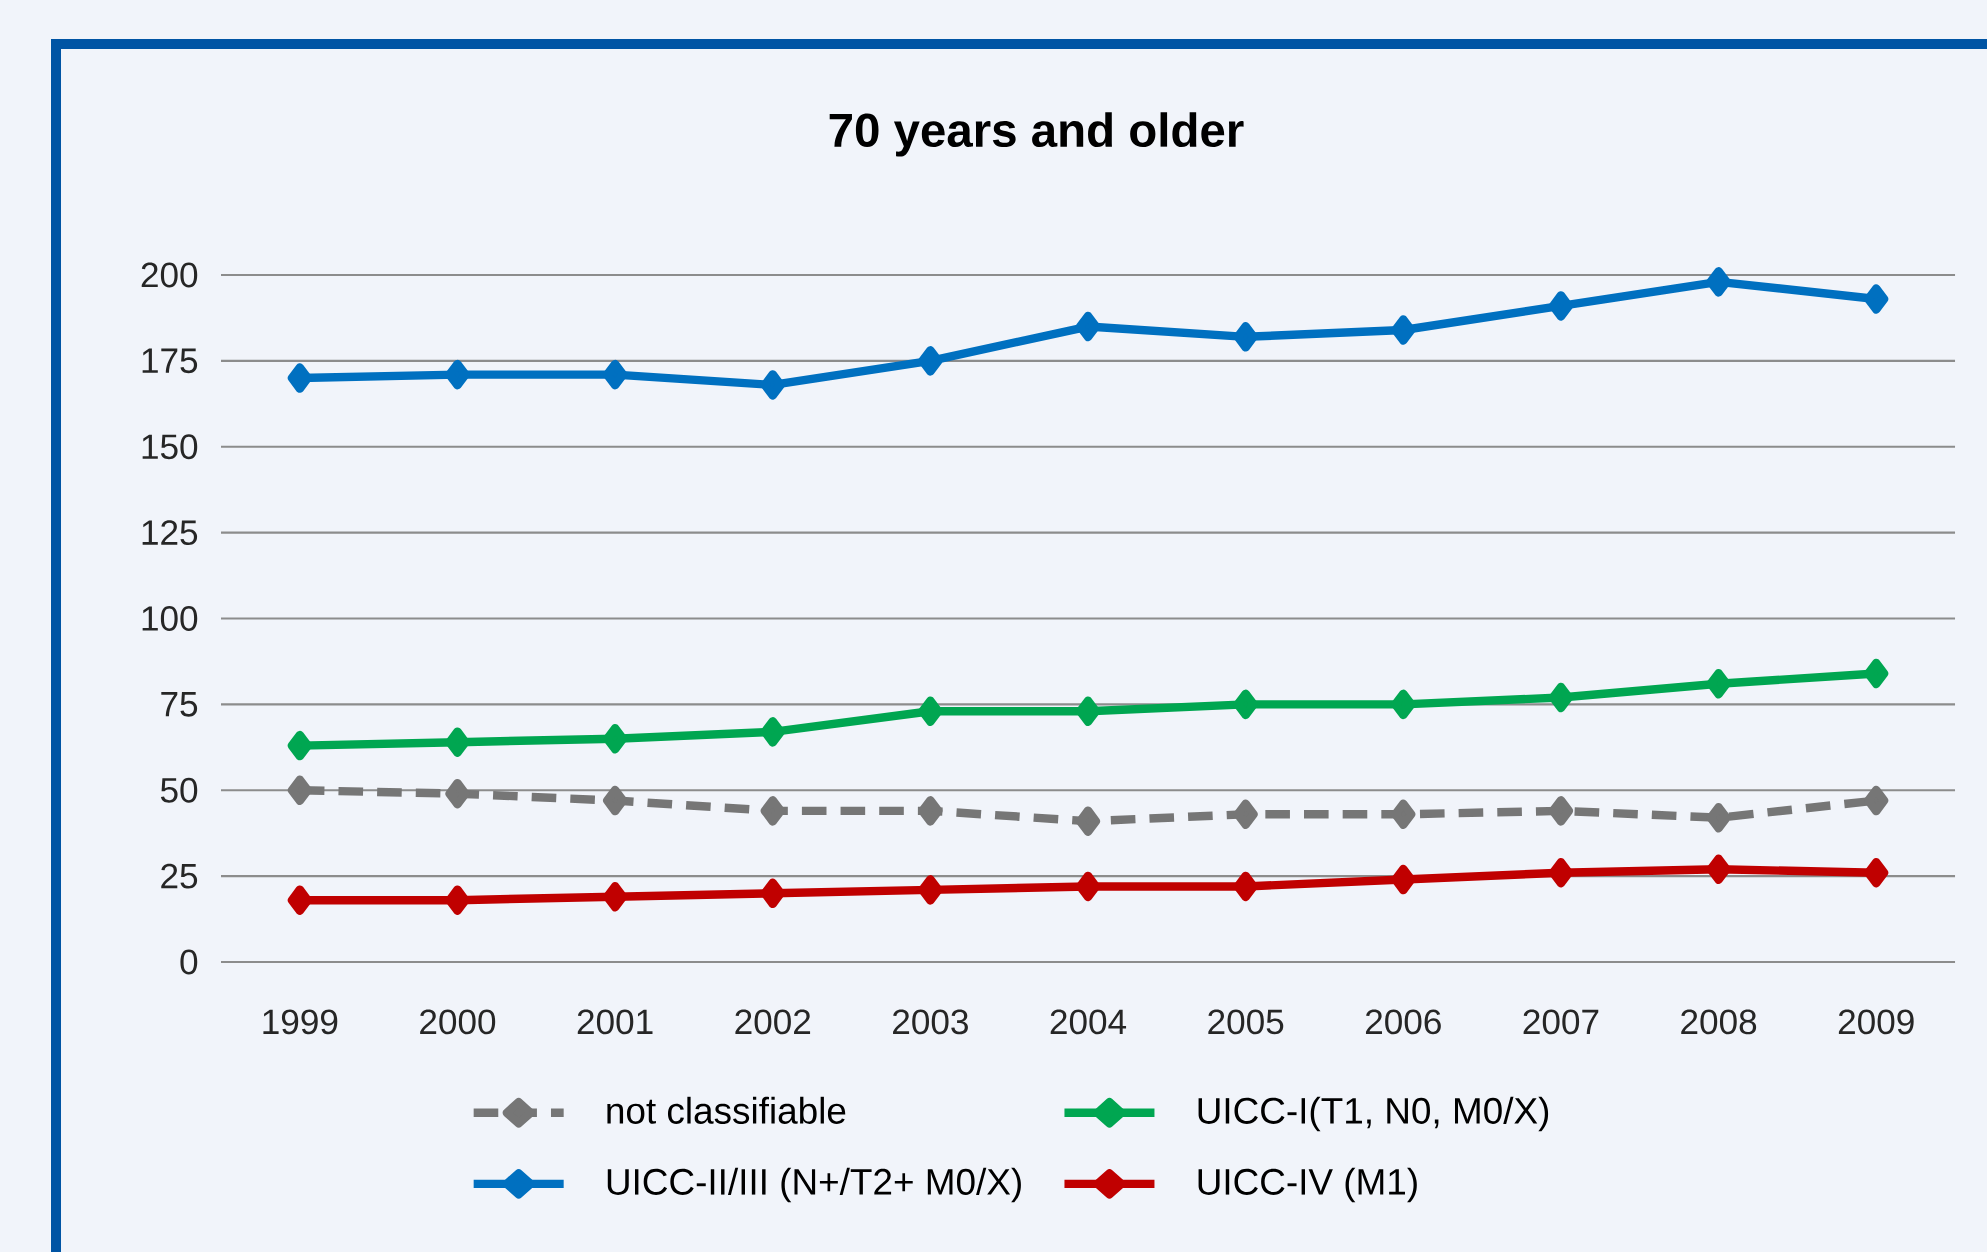  What do you see at coordinates (1403, 1022) in the screenshot?
I see `x-tick-label: 2006` at bounding box center [1403, 1022].